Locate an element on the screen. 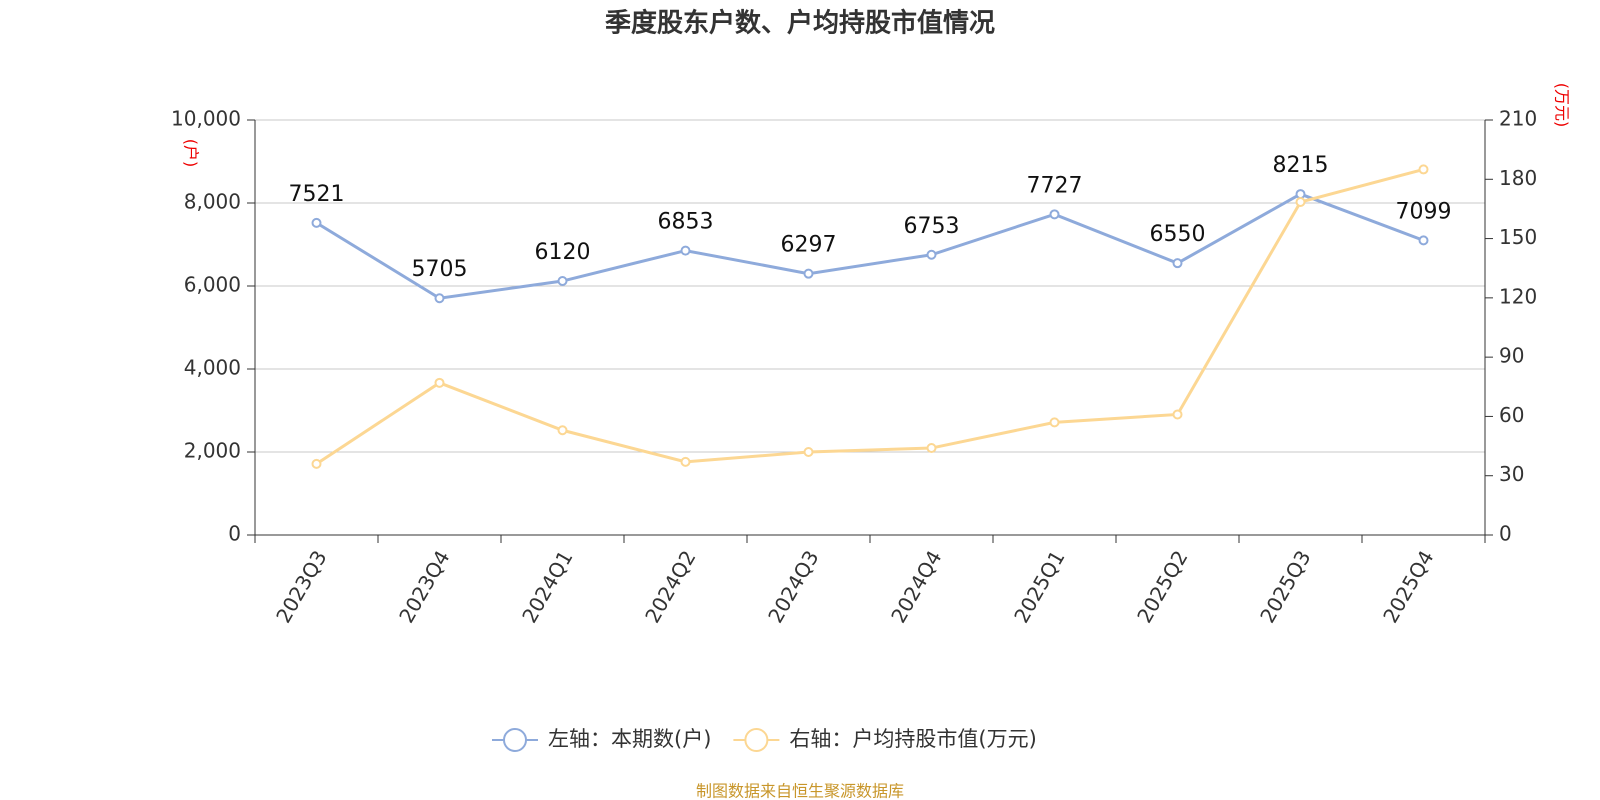 Image resolution: width=1600 pixels, height=800 pixels. data-label: 6297 is located at coordinates (809, 245).